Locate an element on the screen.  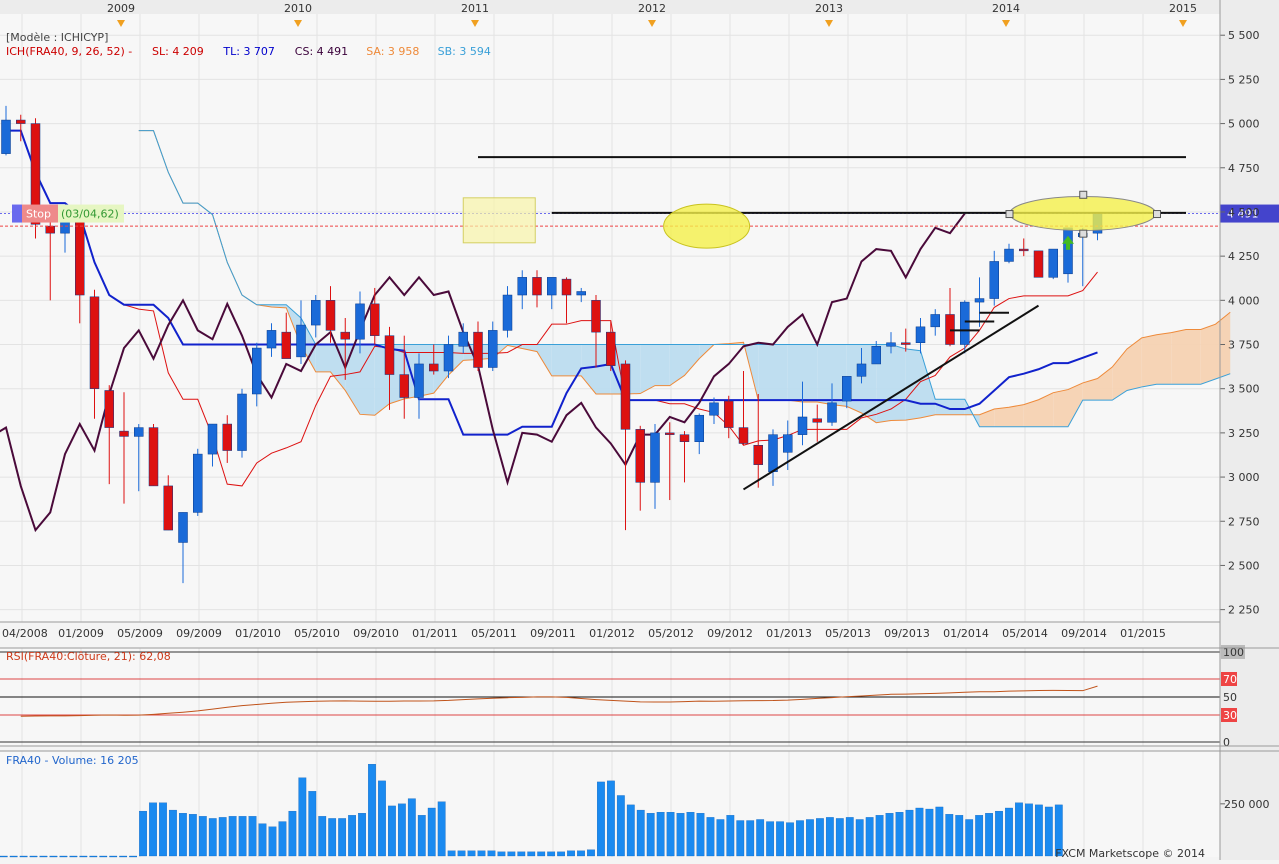
price-axis-label: 5 250 is located at coordinates (1244, 79).